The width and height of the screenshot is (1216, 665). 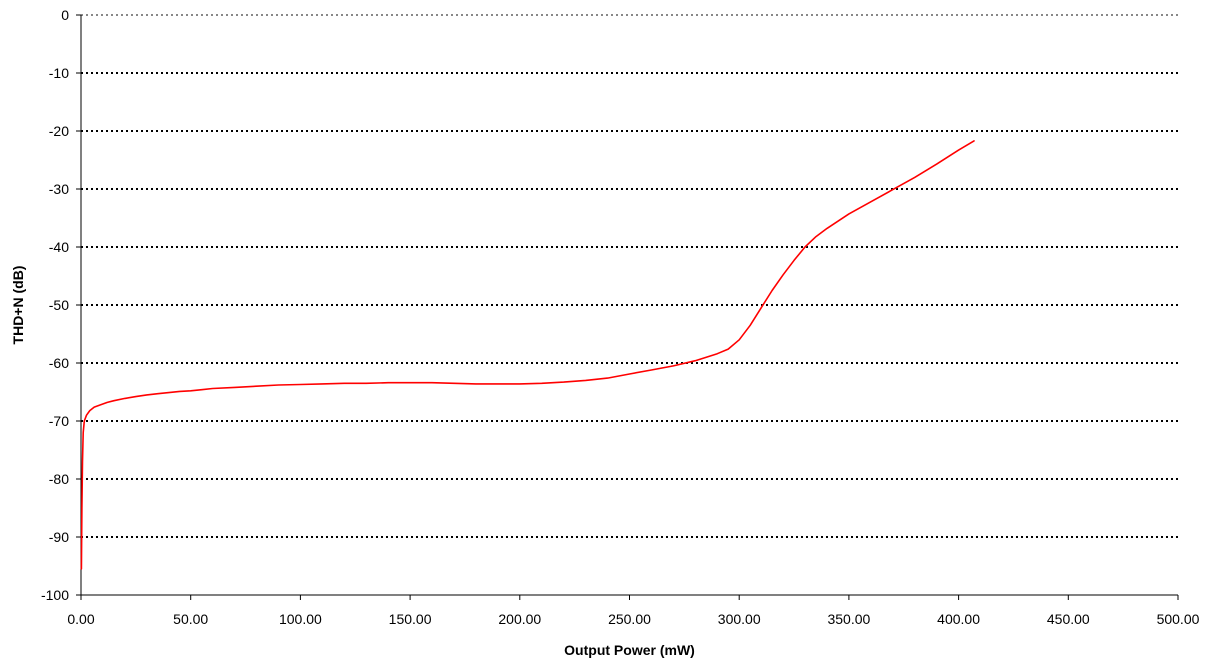 I want to click on x-tick-label: 300.00, so click(x=739, y=619).